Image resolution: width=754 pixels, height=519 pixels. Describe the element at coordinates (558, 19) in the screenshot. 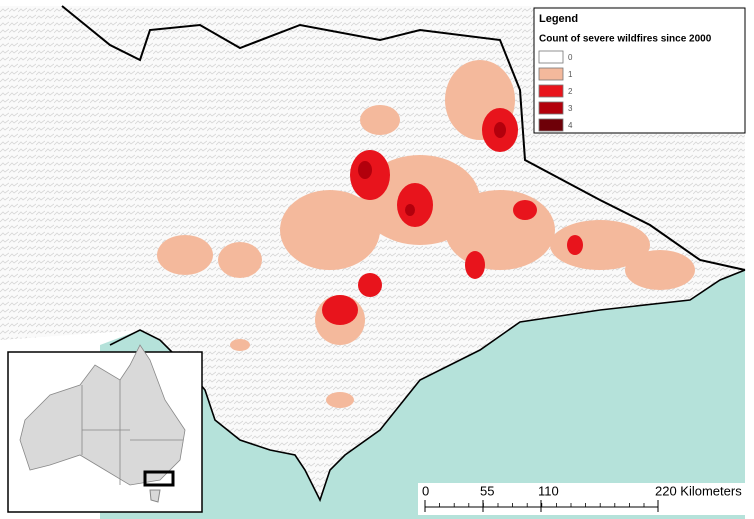

I see `legend-title: Legend` at that location.